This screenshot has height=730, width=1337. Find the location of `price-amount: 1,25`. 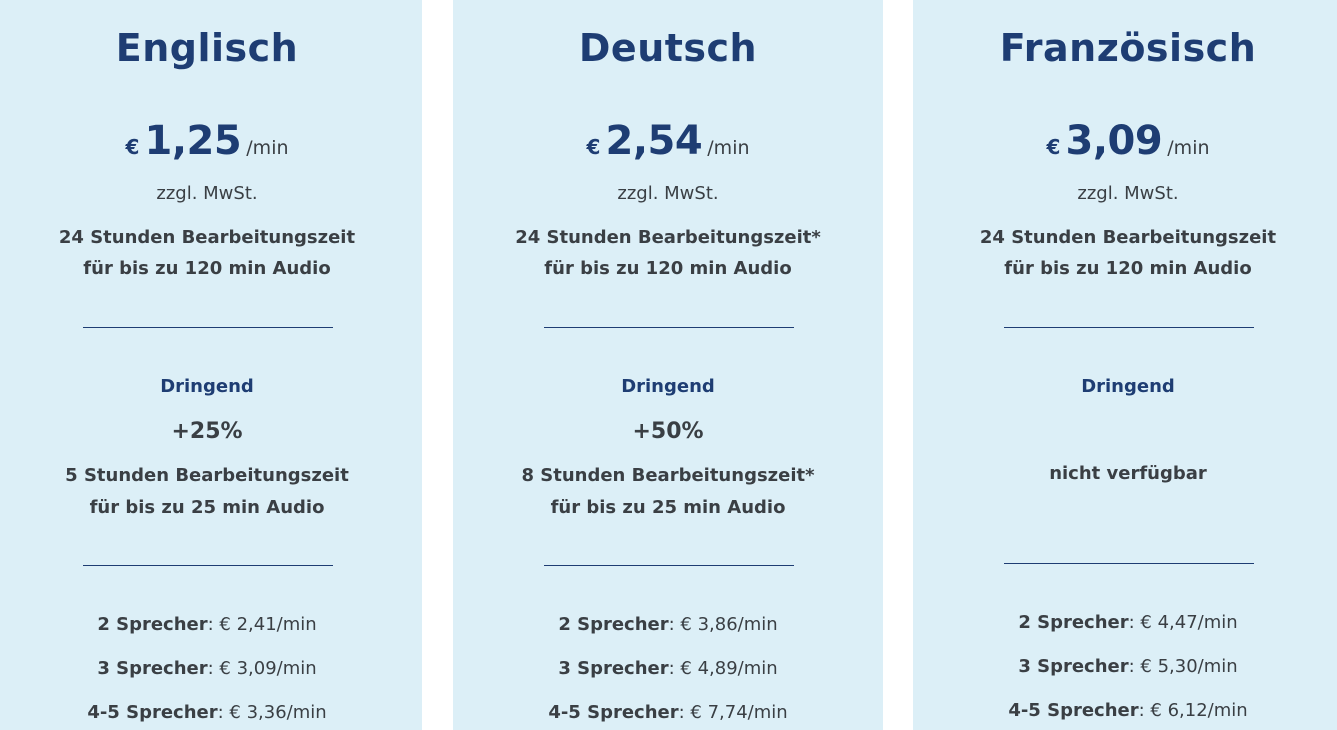

price-amount: 1,25 is located at coordinates (193, 141).